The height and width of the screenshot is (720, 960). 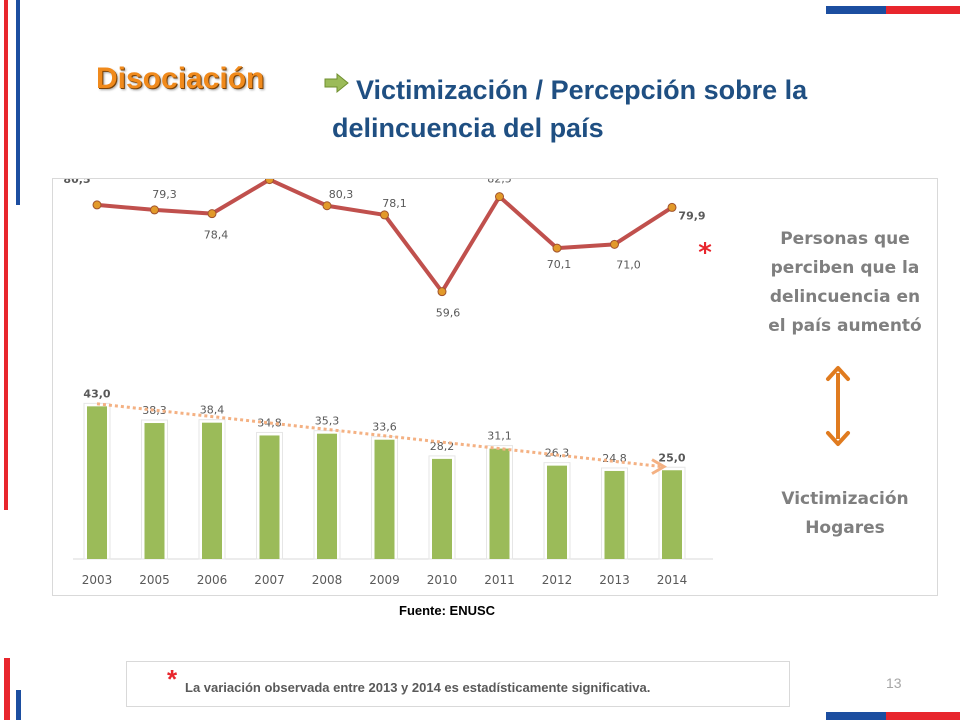 I want to click on title-keyword: Disociación, so click(x=180, y=78).